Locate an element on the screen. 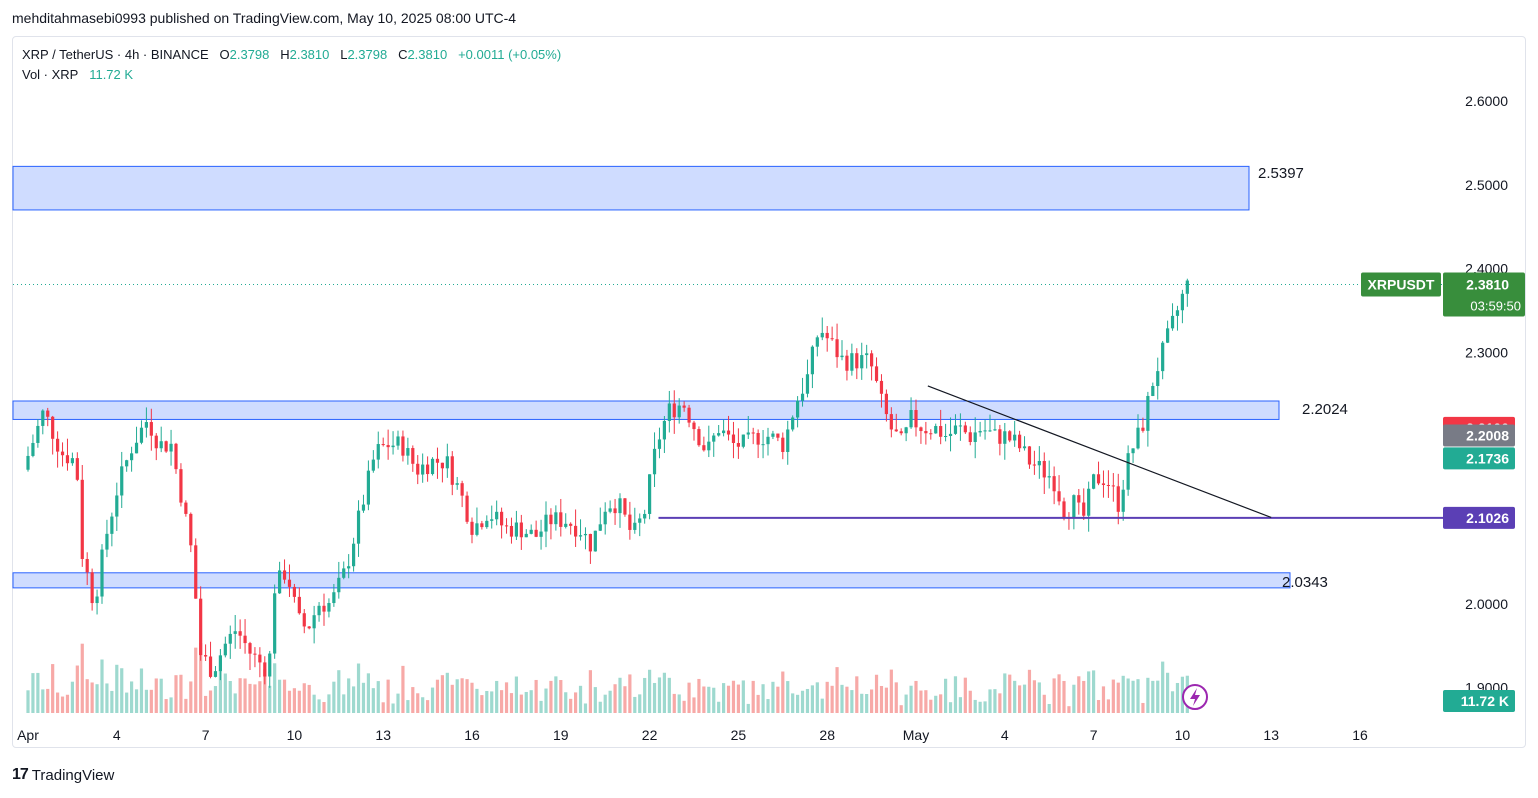 This screenshot has height=798, width=1538. x-tick-label: 19 is located at coordinates (561, 735).